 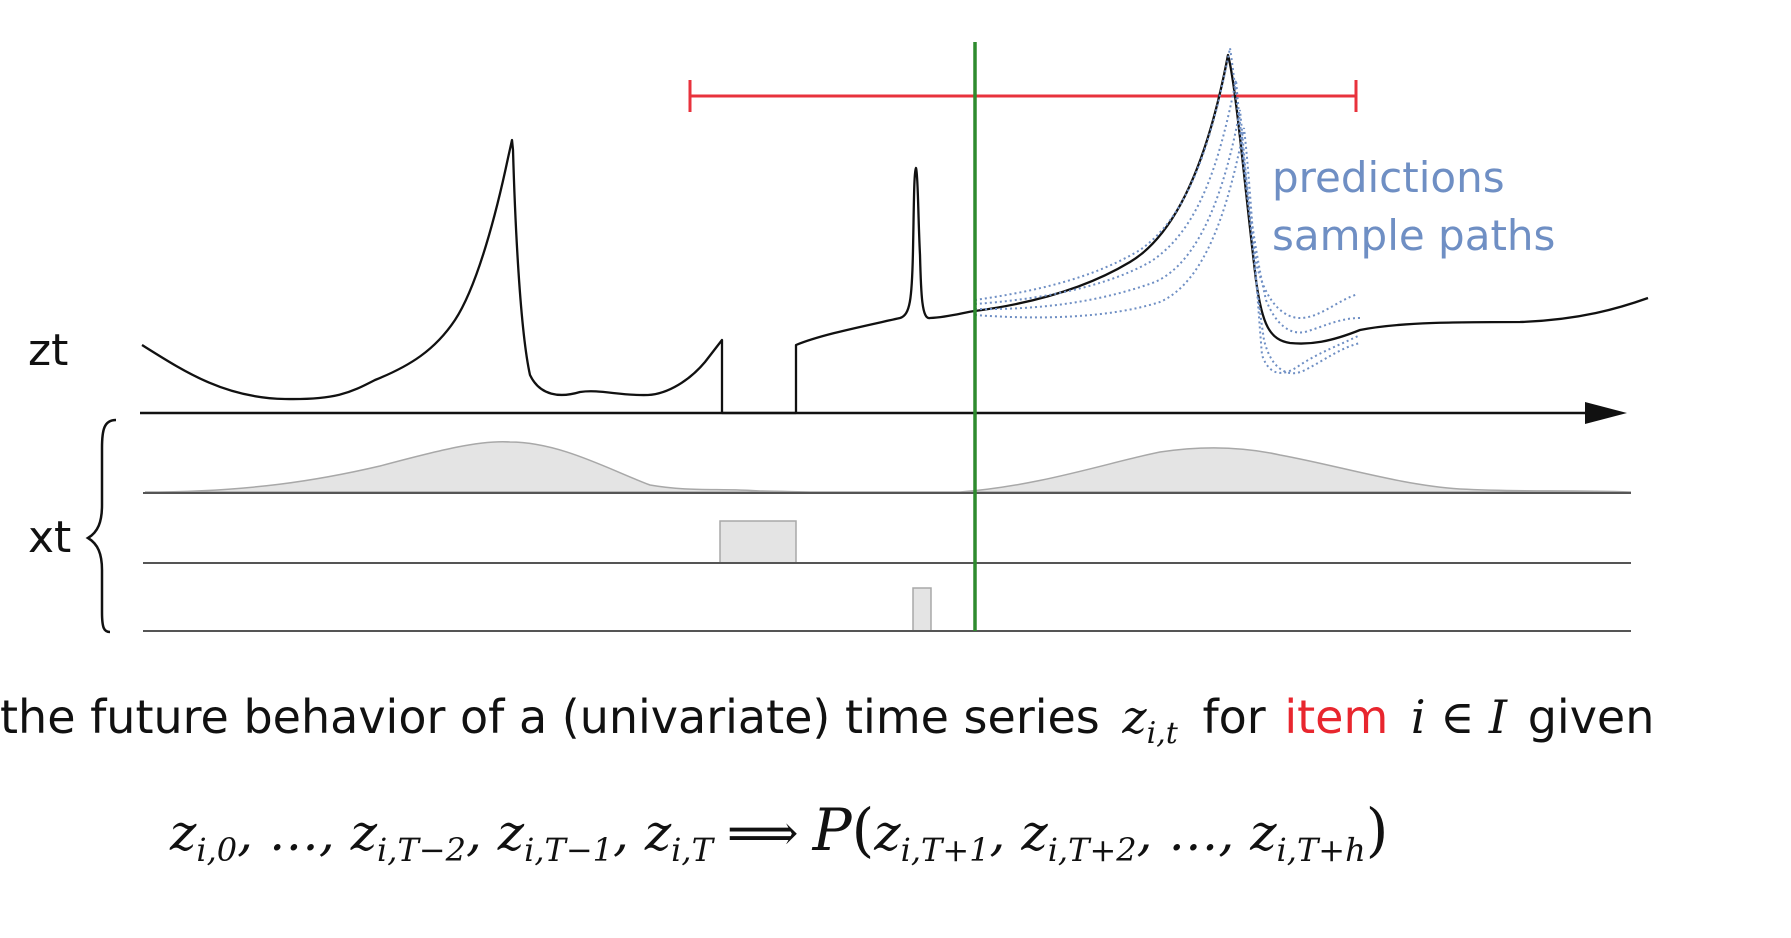 What do you see at coordinates (555, 836) in the screenshot?
I see `formula-history-term: zi,T−1` at bounding box center [555, 836].